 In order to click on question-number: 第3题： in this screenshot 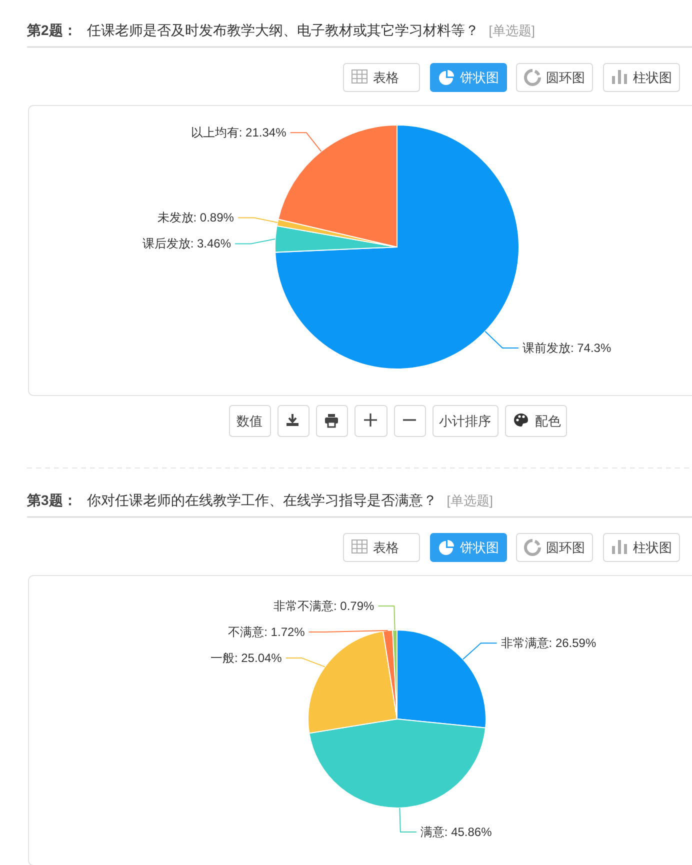, I will do `click(52, 500)`.